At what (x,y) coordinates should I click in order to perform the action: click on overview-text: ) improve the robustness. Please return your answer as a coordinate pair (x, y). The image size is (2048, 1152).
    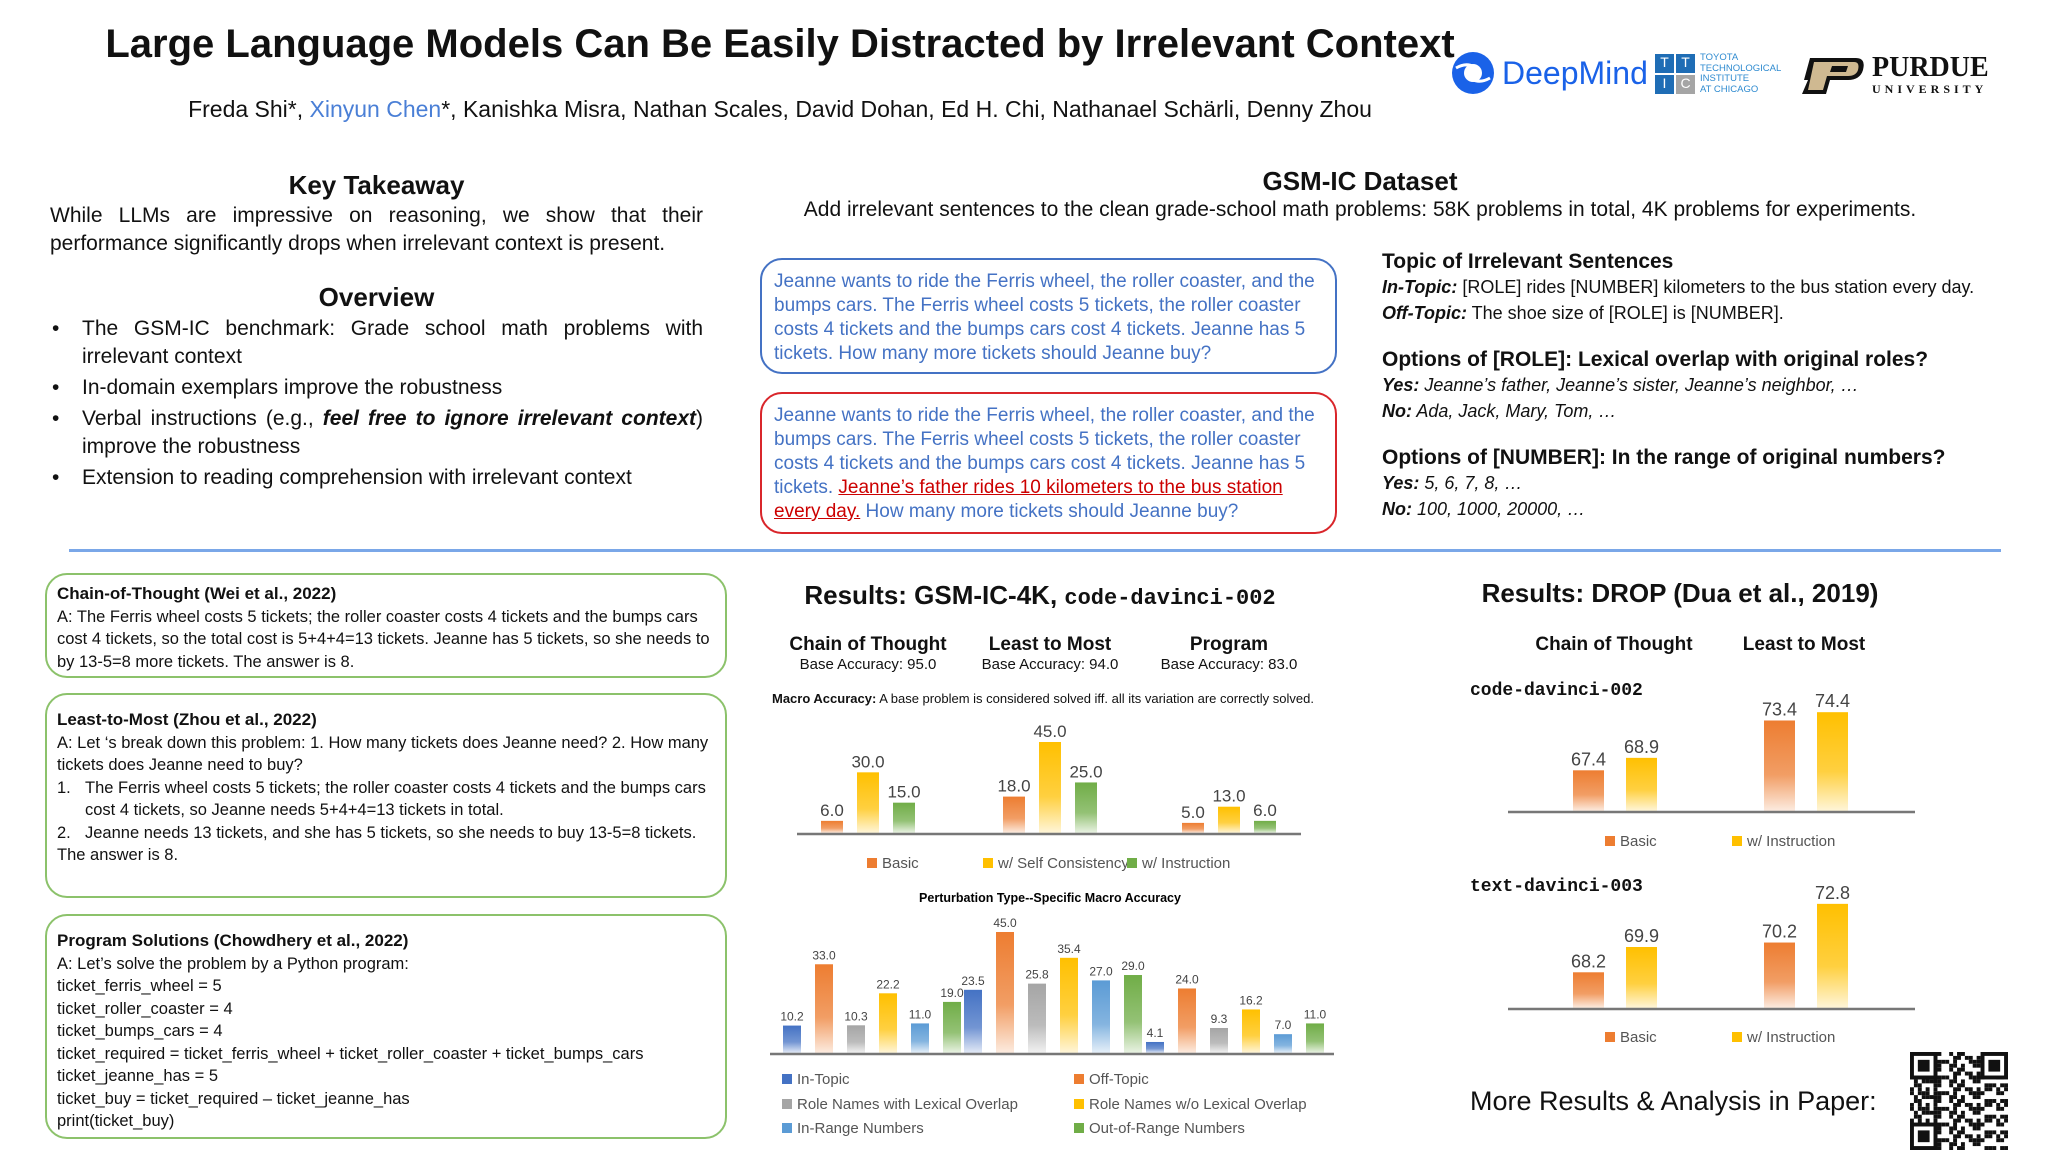
    Looking at the image, I should click on (392, 432).